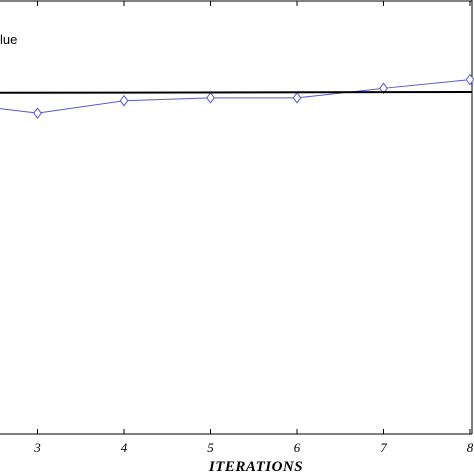 The width and height of the screenshot is (474, 474). Describe the element at coordinates (210, 447) in the screenshot. I see `x-tick-label: 5` at that location.